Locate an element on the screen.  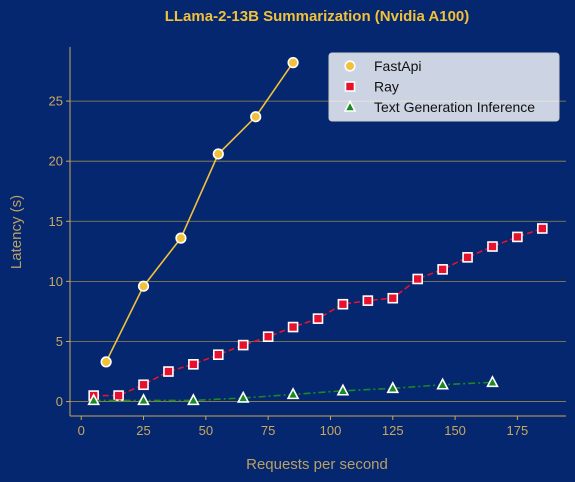
x-axis-ticks: 0 25 50 75 100 125 150 175 is located at coordinates (303, 427).